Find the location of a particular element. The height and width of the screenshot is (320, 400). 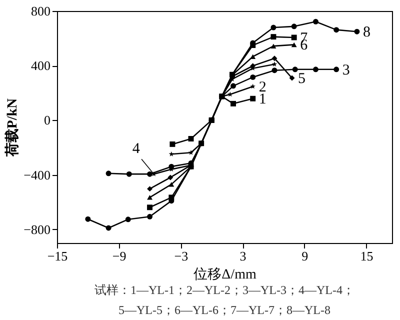

y-axis-title: 荷载P/kN is located at coordinates (12, 128).